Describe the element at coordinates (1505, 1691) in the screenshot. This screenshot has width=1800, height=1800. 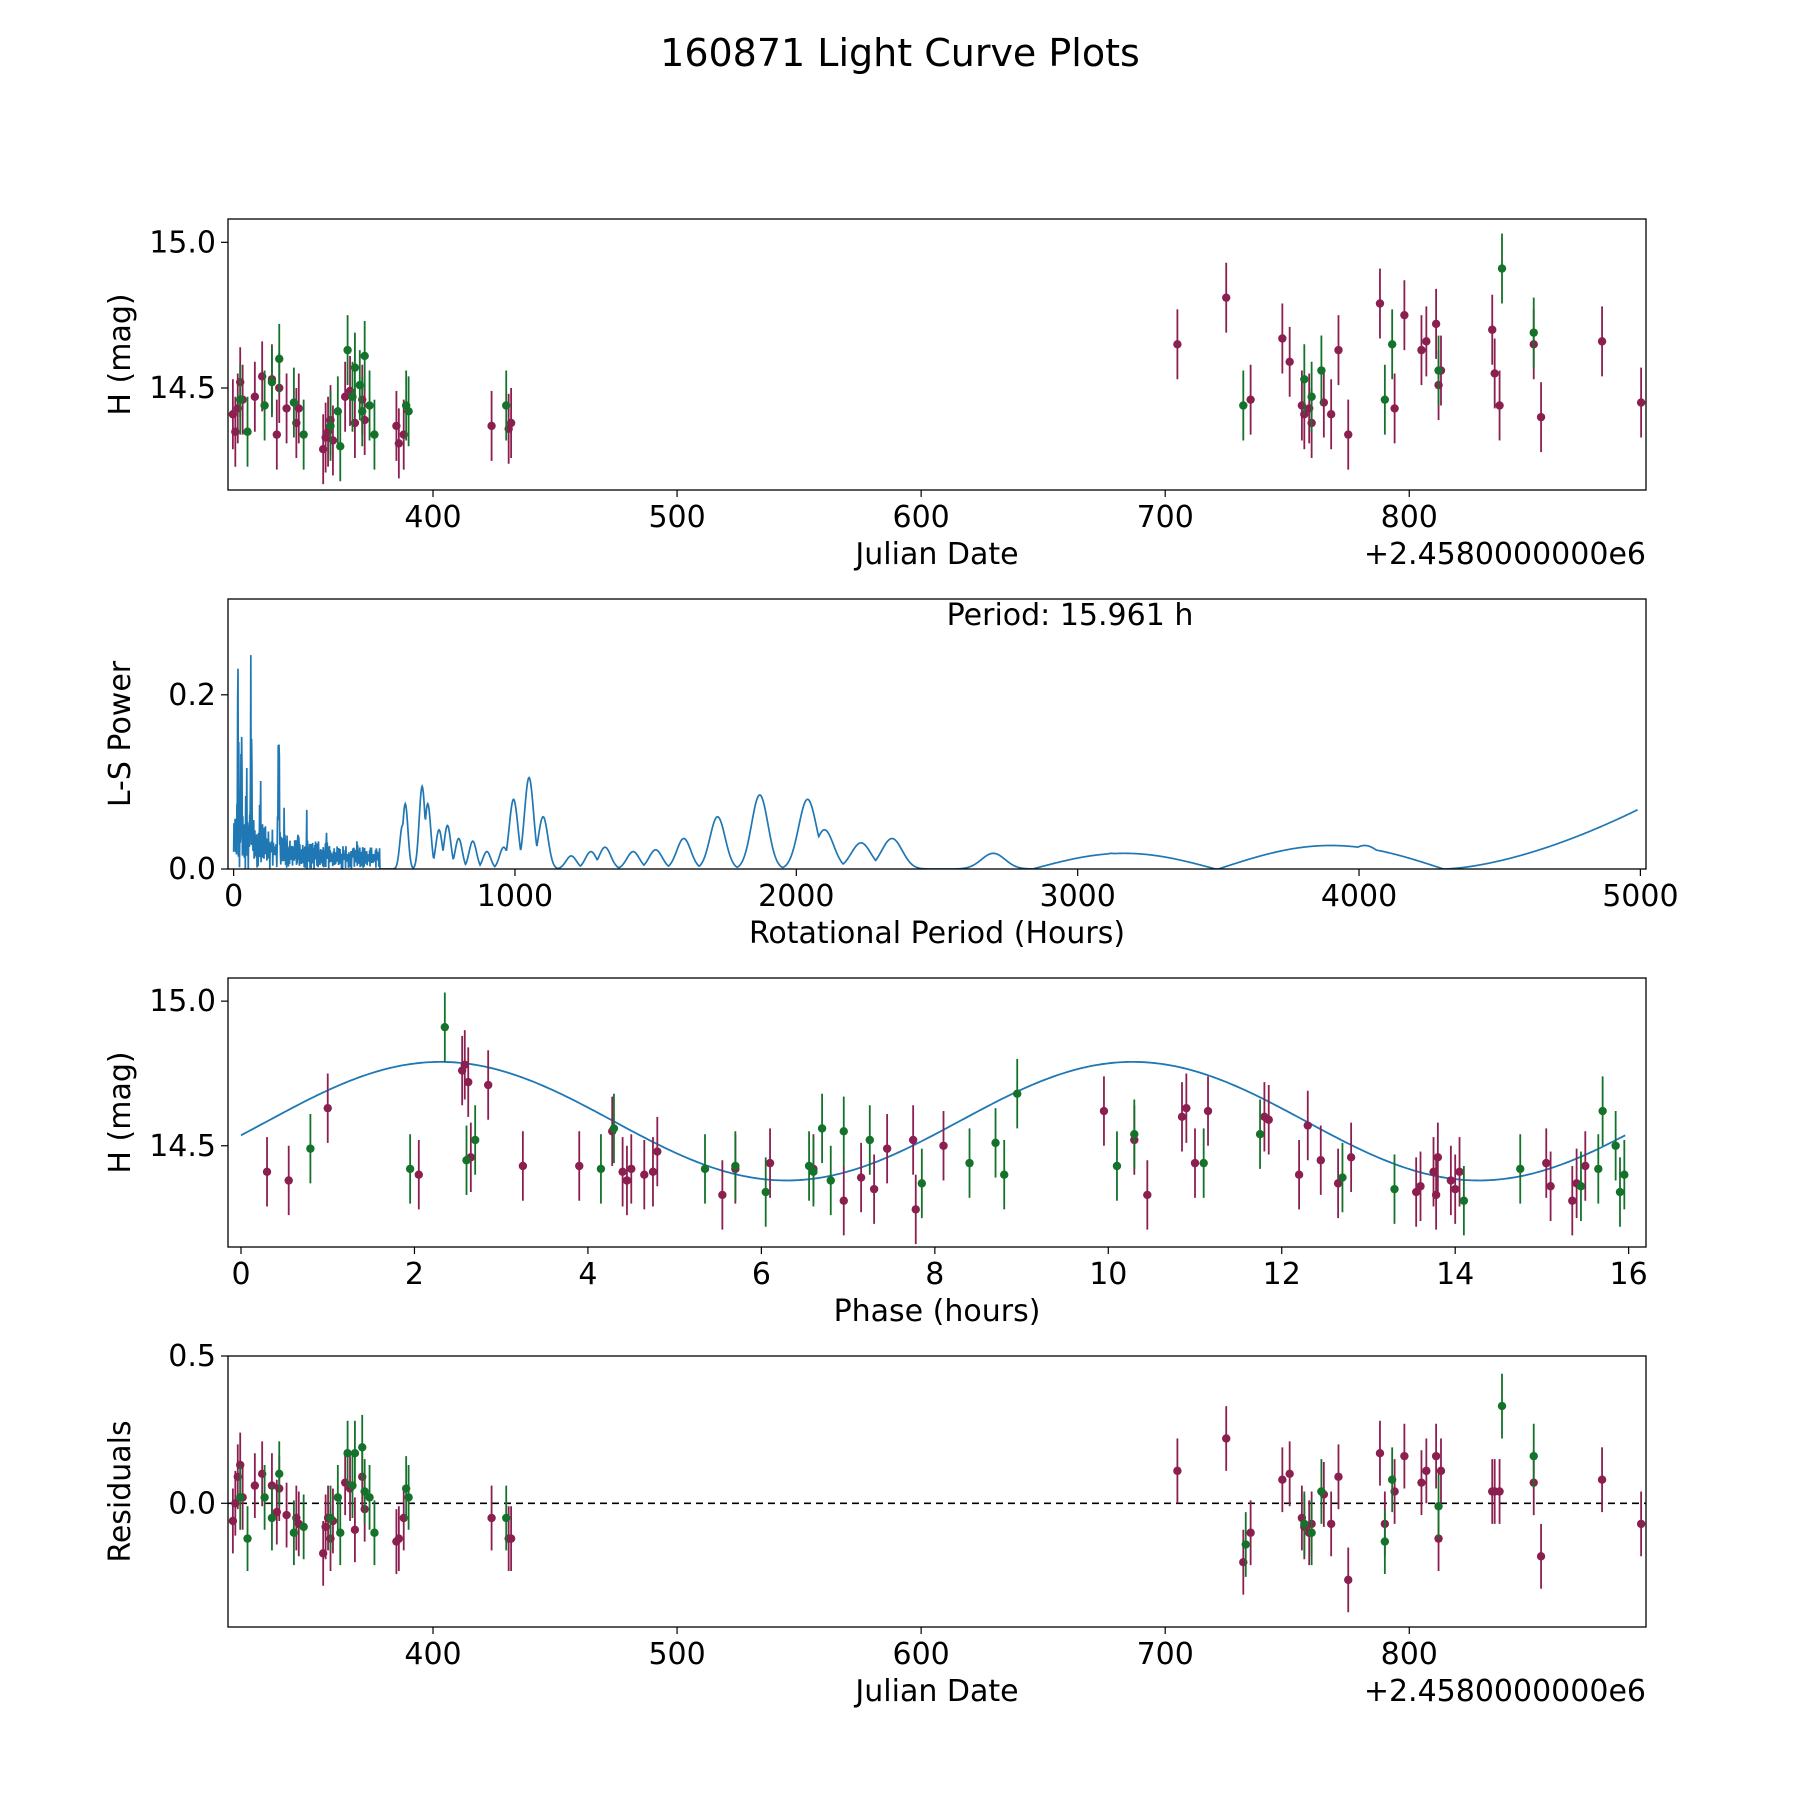
I see `x-offset-text-resid: +2.4580000000e6` at that location.